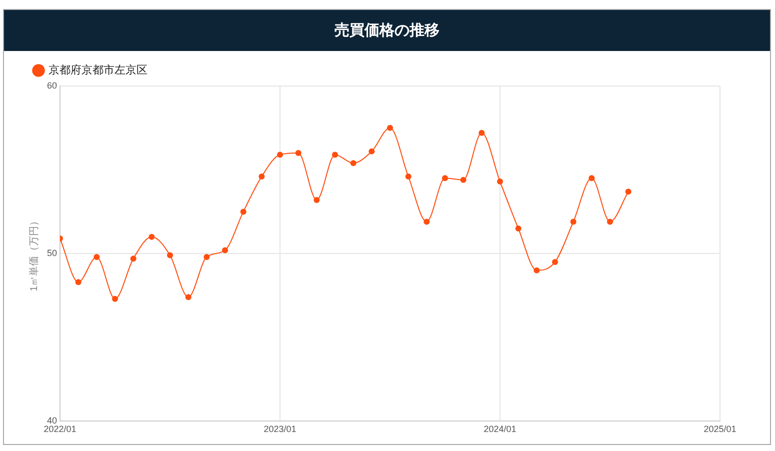 This screenshot has width=775, height=451. I want to click on chart-title: 売買価格の推移, so click(387, 30).